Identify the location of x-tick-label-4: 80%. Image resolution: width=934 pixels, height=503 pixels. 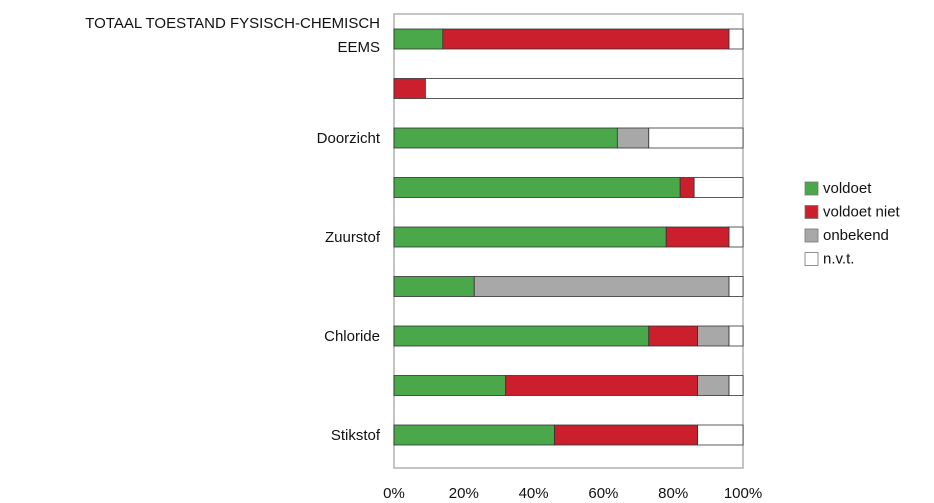
(673, 493).